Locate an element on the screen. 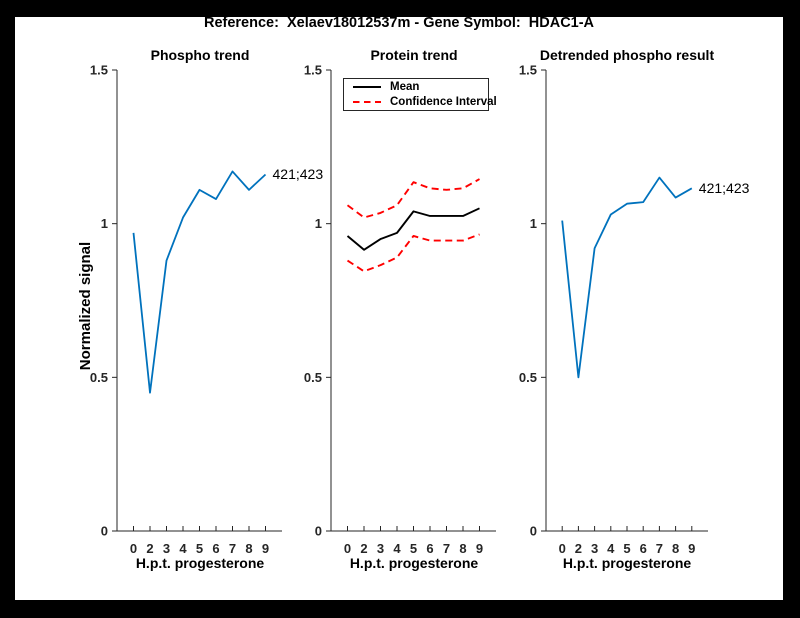 The image size is (800, 618). legend-box: Mean Confidence Interval is located at coordinates (420, 94).